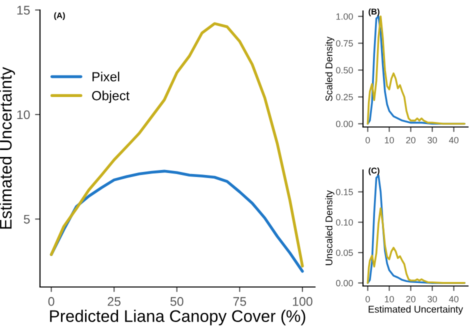 The width and height of the screenshot is (474, 326). What do you see at coordinates (374, 12) in the screenshot?
I see `chart-title: (B)` at bounding box center [374, 12].